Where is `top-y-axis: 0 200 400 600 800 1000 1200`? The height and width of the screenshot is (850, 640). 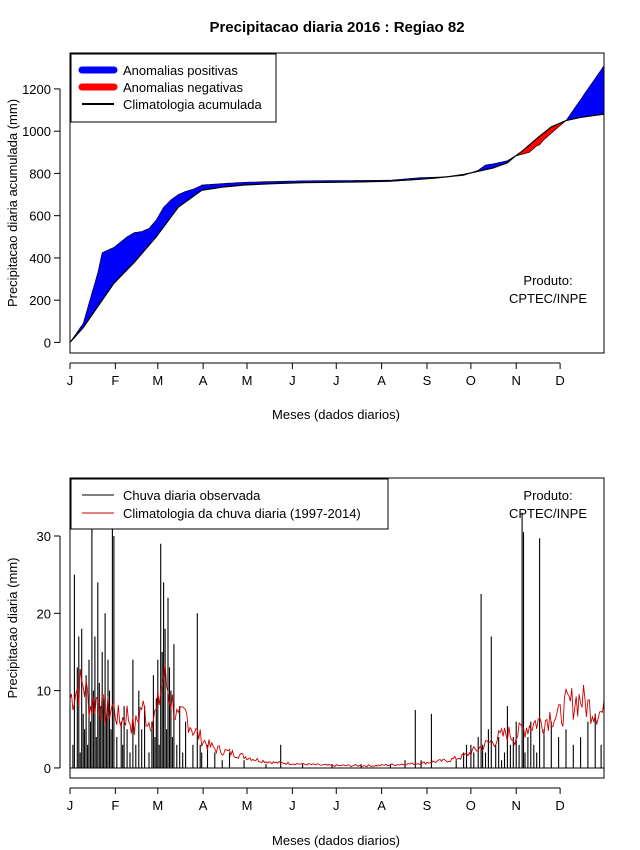
top-y-axis: 0 200 400 600 800 1000 1200 is located at coordinates (41, 216).